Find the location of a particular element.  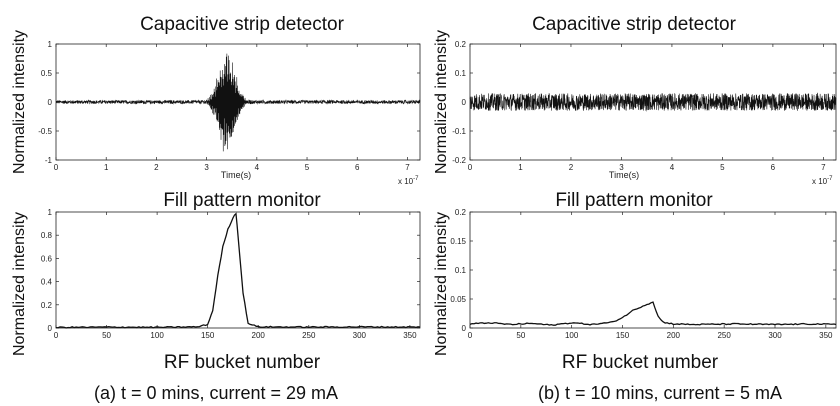

y-tick-label: -0.2 is located at coordinates (459, 160).